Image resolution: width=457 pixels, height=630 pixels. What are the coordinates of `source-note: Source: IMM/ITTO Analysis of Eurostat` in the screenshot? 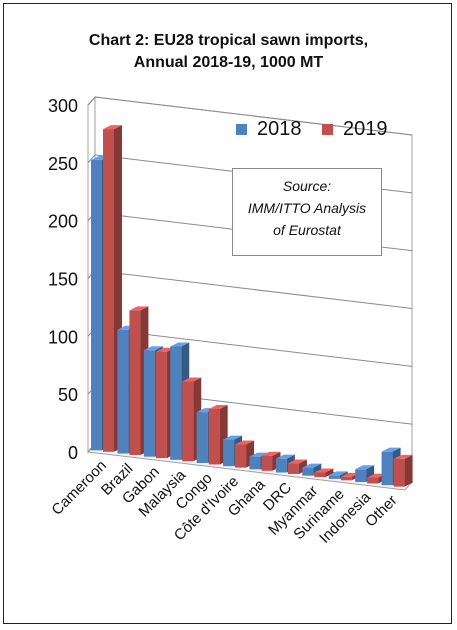 It's located at (307, 212).